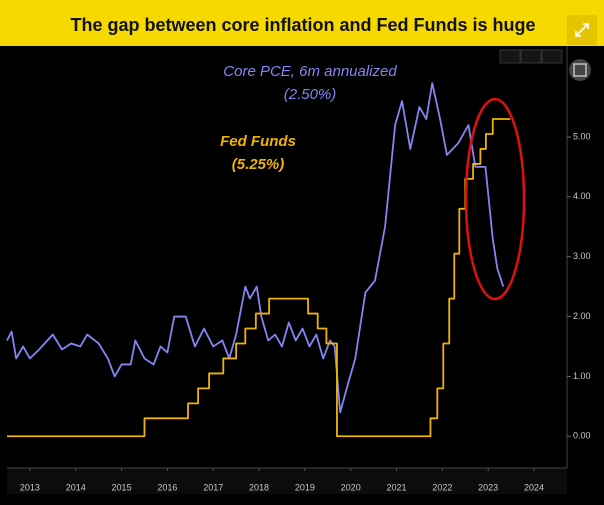 The height and width of the screenshot is (505, 604). I want to click on y-tick-label: 3.00, so click(582, 256).